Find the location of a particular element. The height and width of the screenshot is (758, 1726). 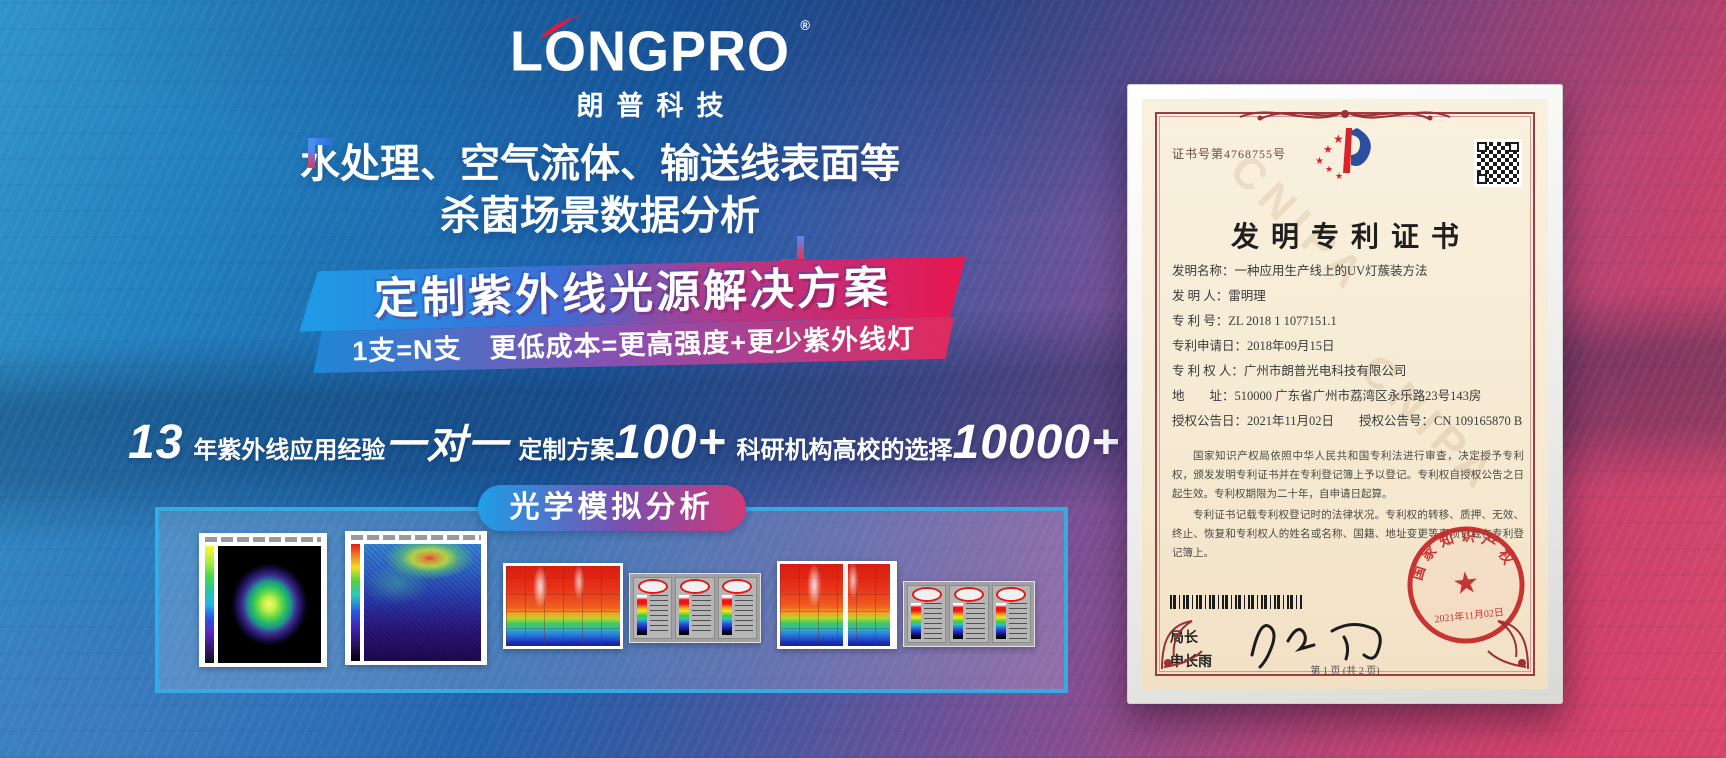

stat-institutions: 100+ 科研机构高校的选择 is located at coordinates (783, 442).